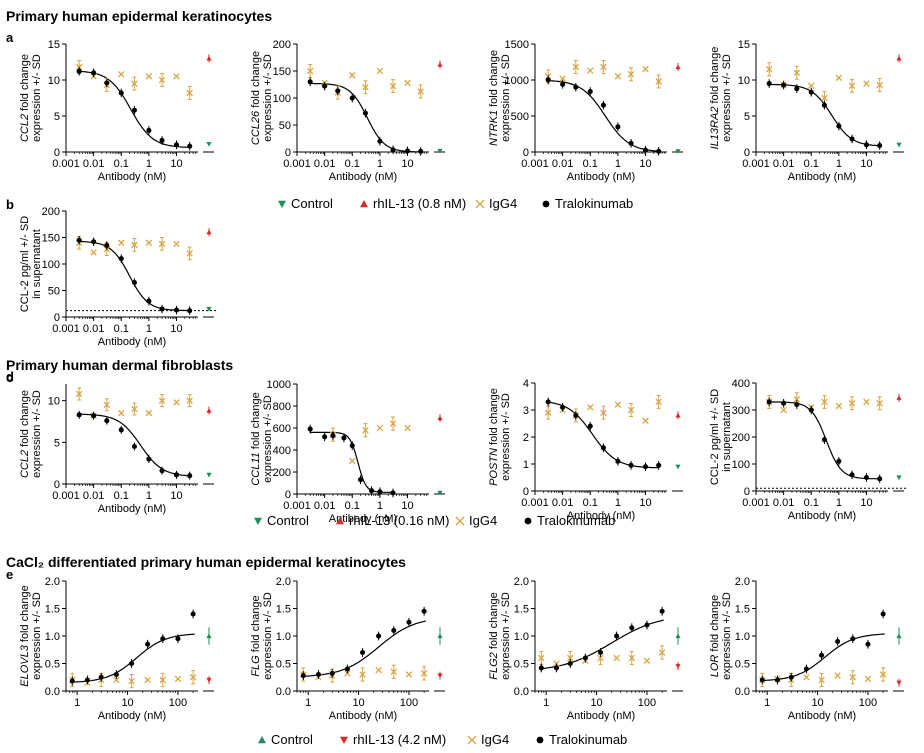 Image resolution: width=924 pixels, height=753 pixels. Describe the element at coordinates (715, 666) in the screenshot. I see `gene-name: LOR` at that location.